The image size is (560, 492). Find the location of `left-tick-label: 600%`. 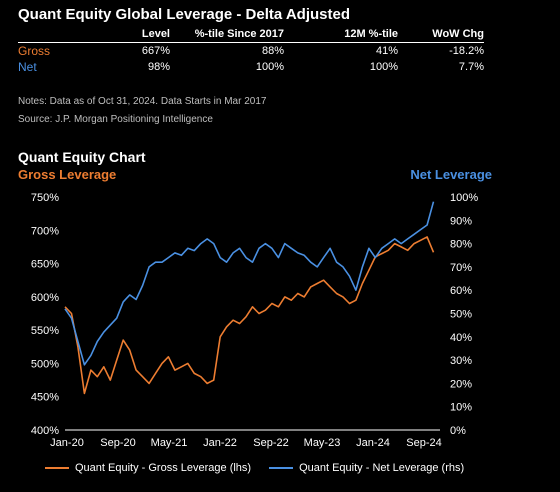

left-tick-label: 600% is located at coordinates (45, 298).